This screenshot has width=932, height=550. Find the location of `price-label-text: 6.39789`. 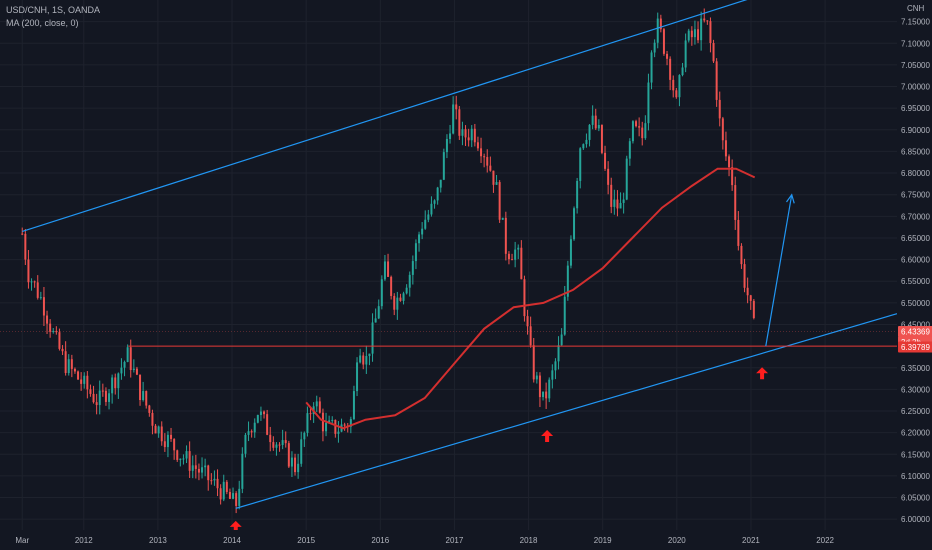

price-label-text: 6.39789 is located at coordinates (915, 347).